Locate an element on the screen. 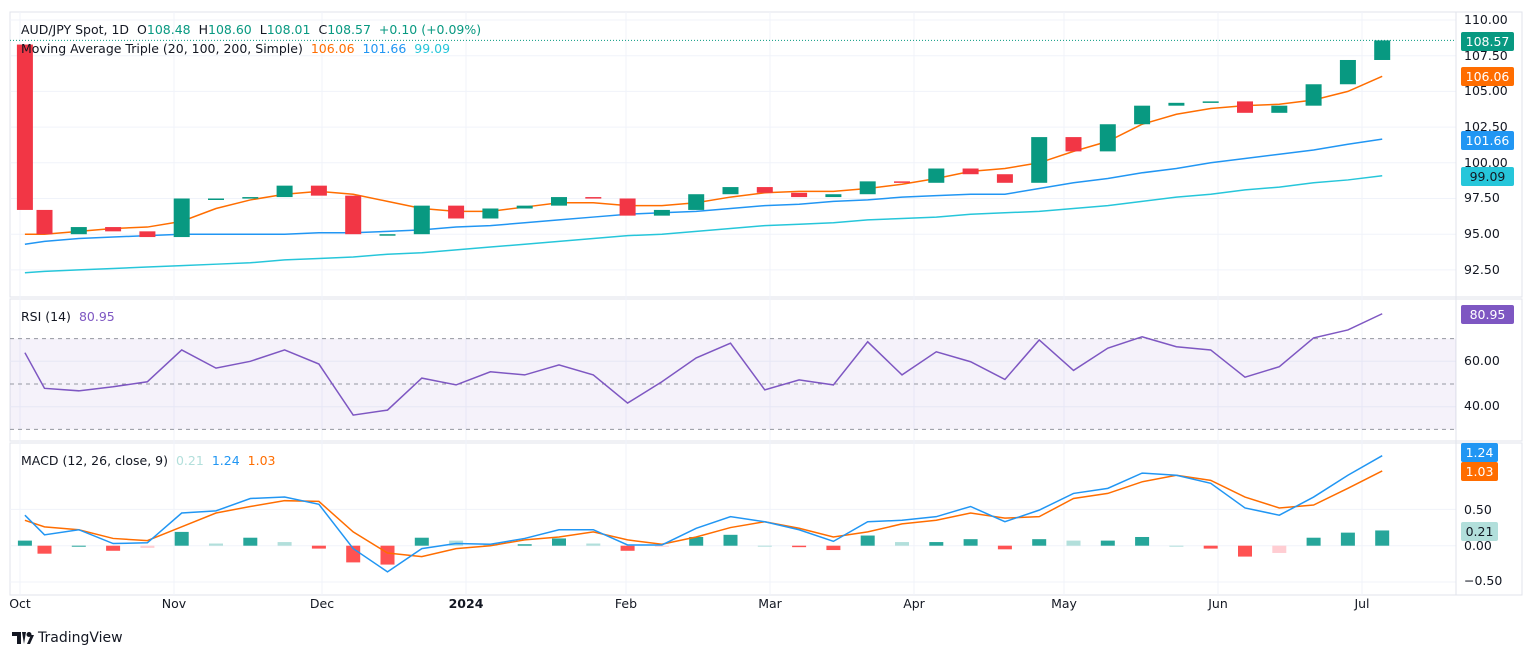 This screenshot has width=1536, height=659. time-tick: Apr is located at coordinates (914, 603).